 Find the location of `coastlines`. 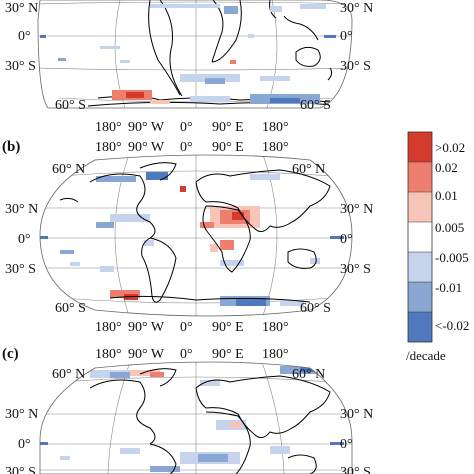

coastlines is located at coordinates (210, 421).